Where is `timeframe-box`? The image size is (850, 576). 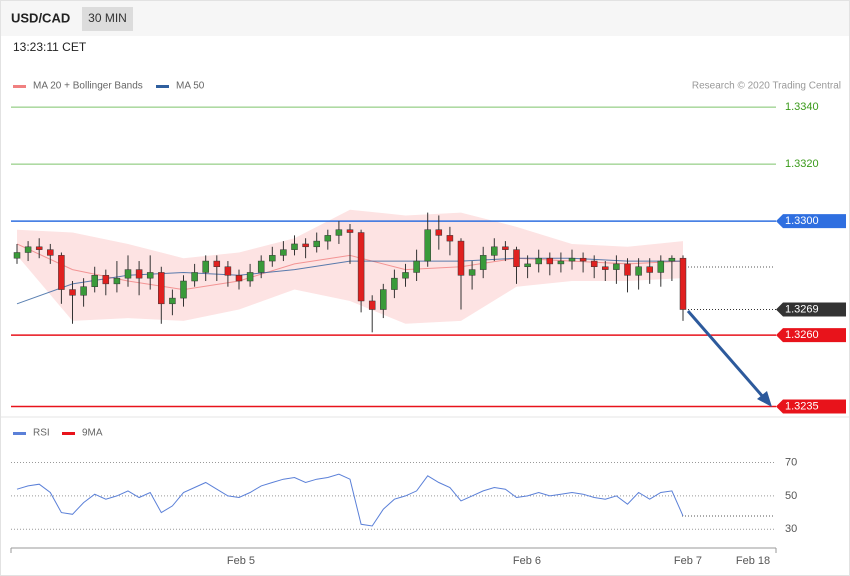 timeframe-box is located at coordinates (107, 19).